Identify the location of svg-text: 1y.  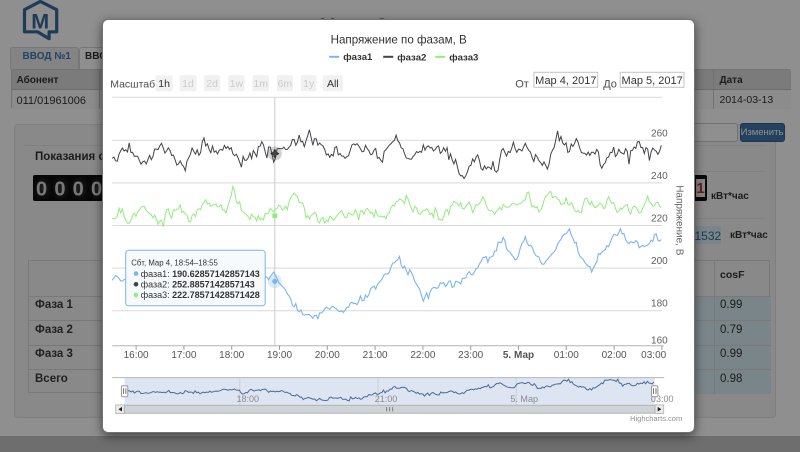
(309, 84).